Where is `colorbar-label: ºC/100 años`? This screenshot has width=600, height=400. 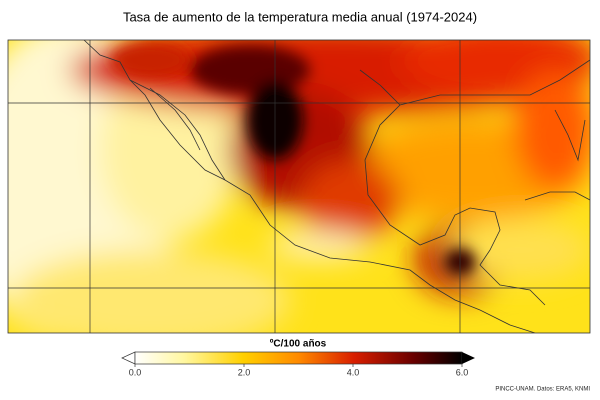 colorbar-label: ºC/100 años is located at coordinates (298, 344).